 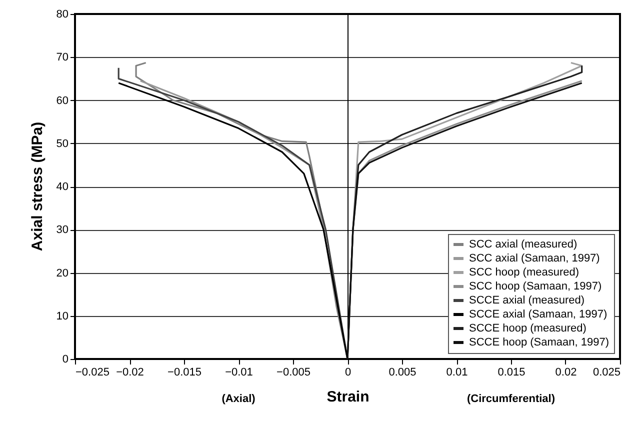 I want to click on legend-label: SCCE hoop (measured), so click(x=527, y=328).